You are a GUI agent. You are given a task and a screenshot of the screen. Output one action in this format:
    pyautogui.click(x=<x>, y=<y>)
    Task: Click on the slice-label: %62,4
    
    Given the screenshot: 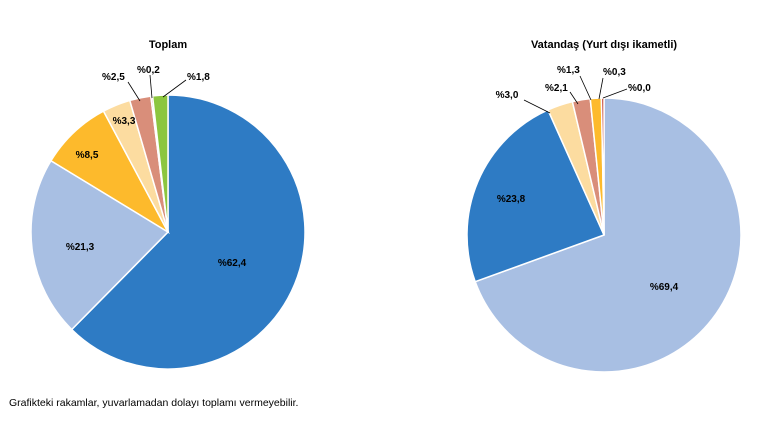 What is the action you would take?
    pyautogui.click(x=232, y=263)
    